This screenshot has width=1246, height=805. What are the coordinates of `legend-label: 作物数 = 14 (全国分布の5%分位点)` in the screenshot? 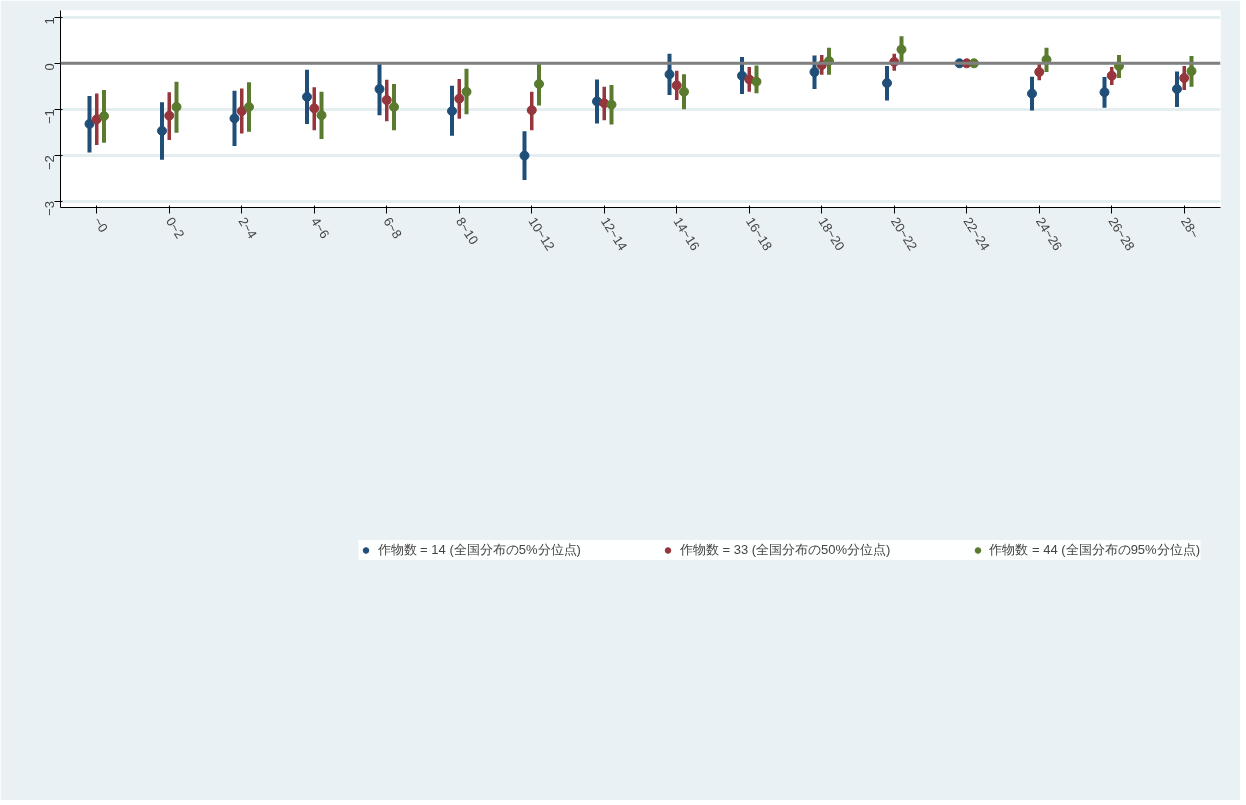 It's located at (479, 550).